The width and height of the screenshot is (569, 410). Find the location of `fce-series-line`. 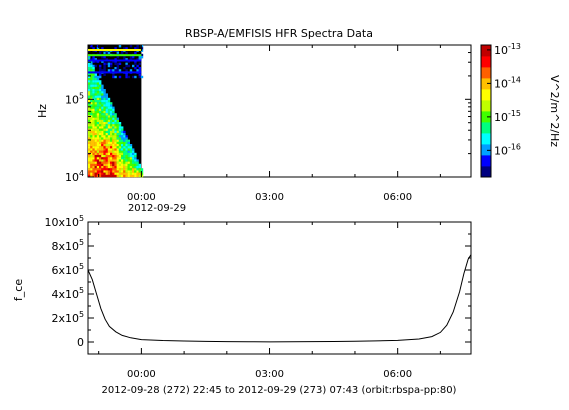

fce-series-line is located at coordinates (279, 298).